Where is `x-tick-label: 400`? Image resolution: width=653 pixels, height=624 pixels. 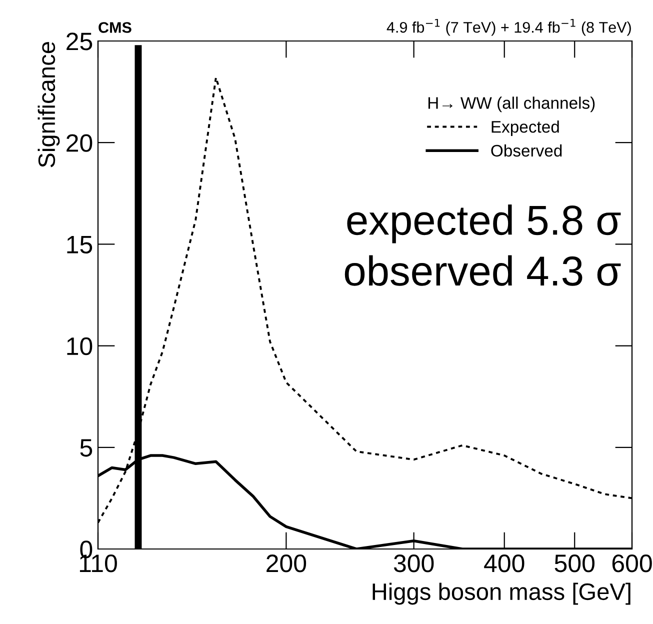
x-tick-label: 400 is located at coordinates (504, 563).